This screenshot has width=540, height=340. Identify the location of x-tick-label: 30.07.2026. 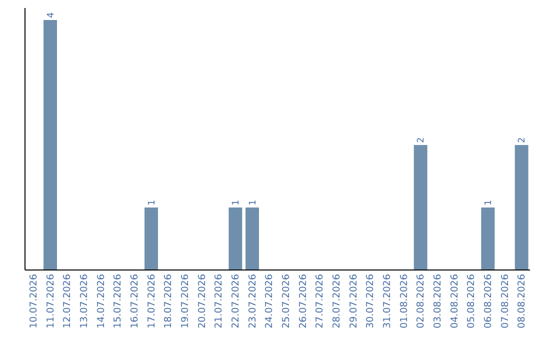
(370, 301).